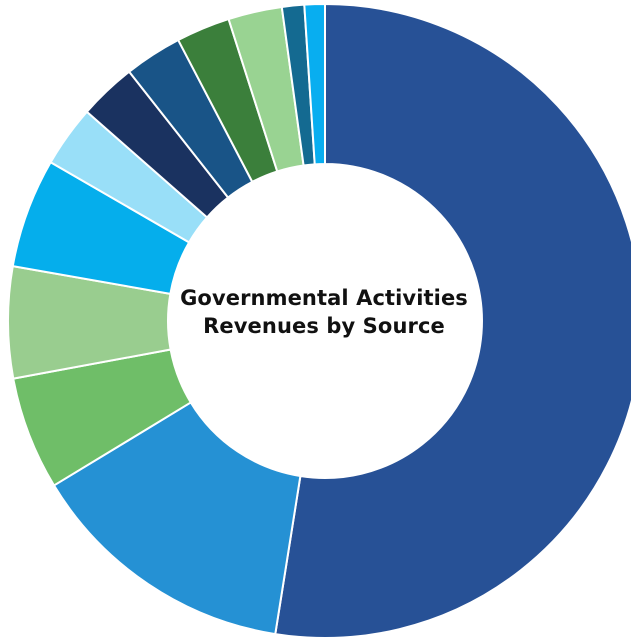  I want to click on chart-title-line-2: Revenues by Source, so click(324, 326).